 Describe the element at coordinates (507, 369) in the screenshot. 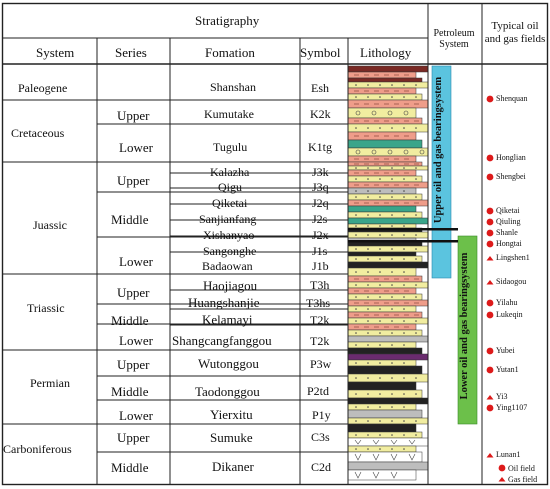

I see `field-yutan1: Yutan1` at that location.